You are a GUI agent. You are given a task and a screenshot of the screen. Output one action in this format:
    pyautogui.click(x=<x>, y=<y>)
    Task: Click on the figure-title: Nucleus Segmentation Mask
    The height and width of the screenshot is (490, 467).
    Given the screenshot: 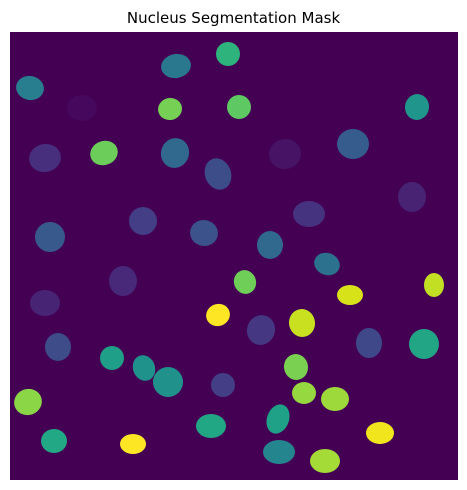 What is the action you would take?
    pyautogui.click(x=233, y=18)
    